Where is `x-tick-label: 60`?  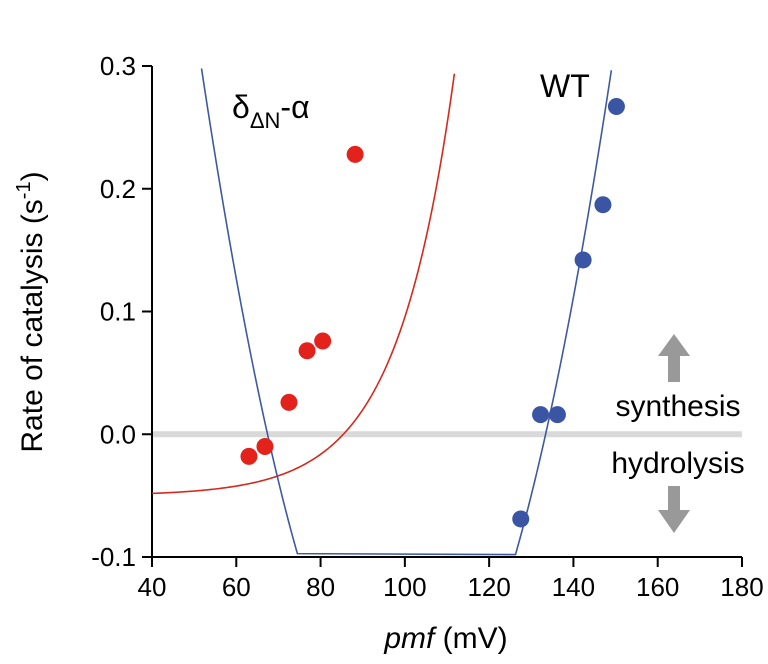 x-tick-label: 60 is located at coordinates (236, 587).